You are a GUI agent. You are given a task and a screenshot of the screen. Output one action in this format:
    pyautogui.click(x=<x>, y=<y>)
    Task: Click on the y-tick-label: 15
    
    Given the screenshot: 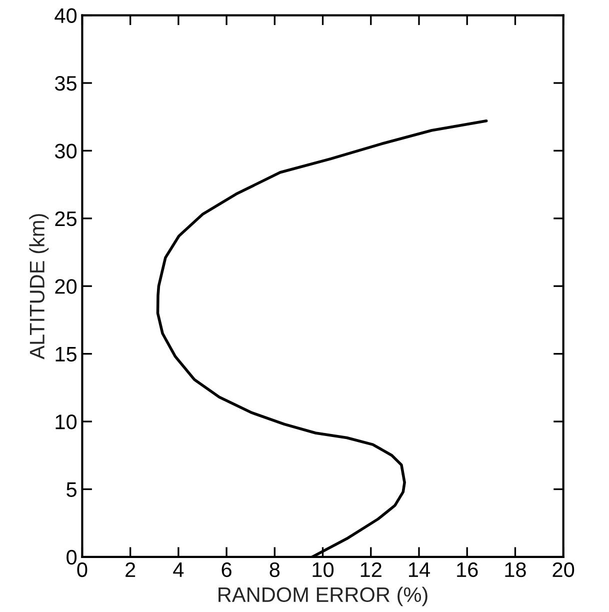 What is the action you would take?
    pyautogui.click(x=66, y=354)
    